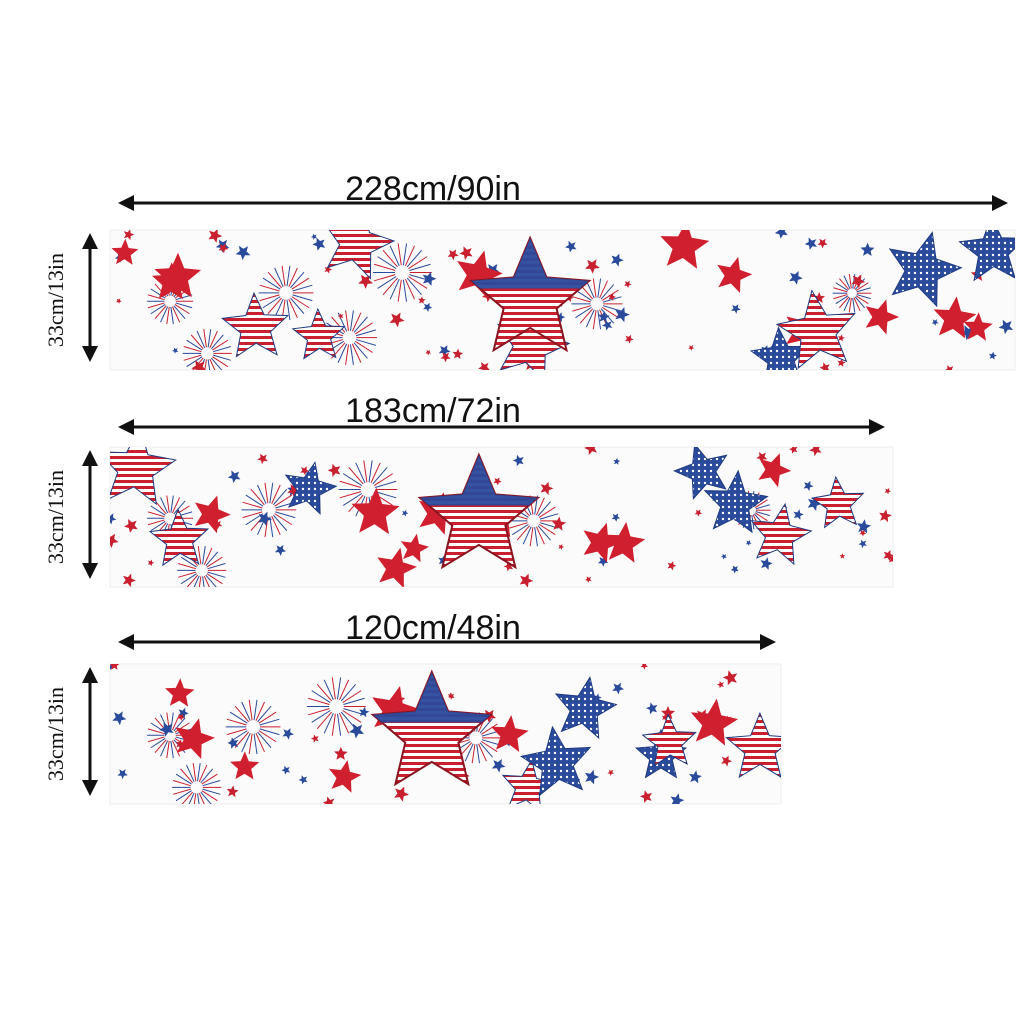 The image size is (1024, 1024). Describe the element at coordinates (55, 734) in the screenshot. I see `width-label: 33cm/13in` at that location.